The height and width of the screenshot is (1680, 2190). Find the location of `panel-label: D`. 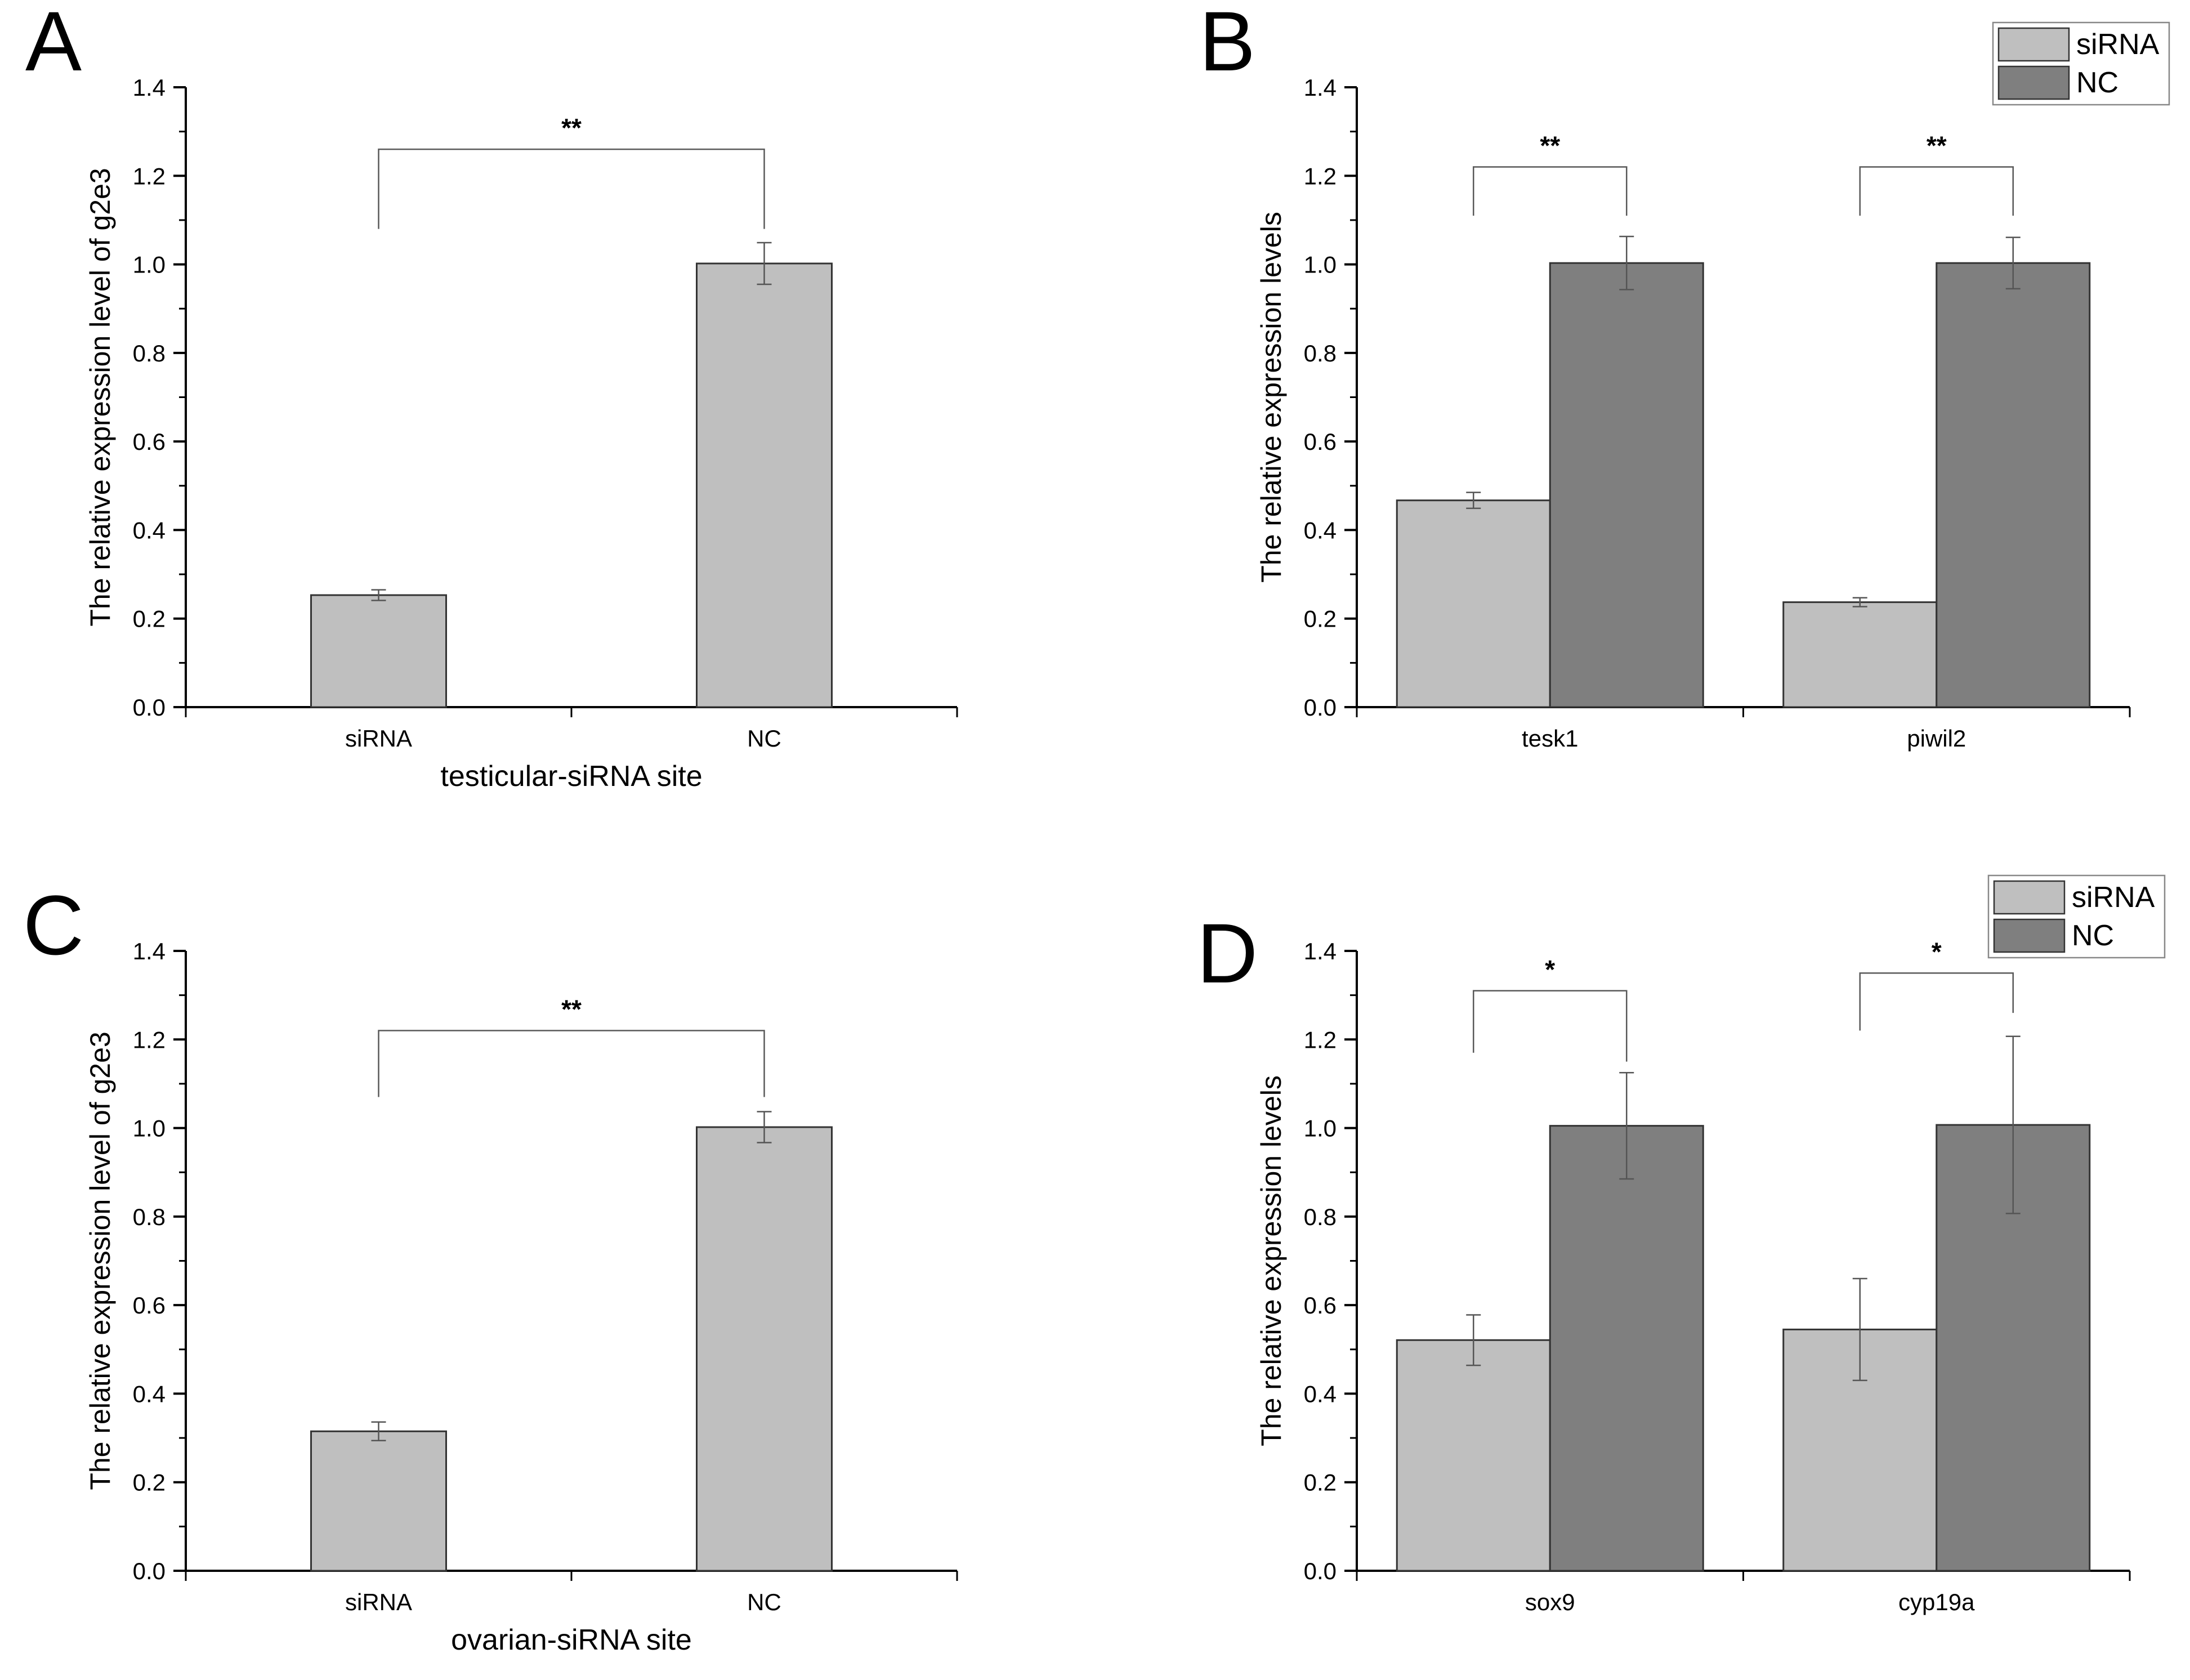

panel-label: D is located at coordinates (1228, 953).